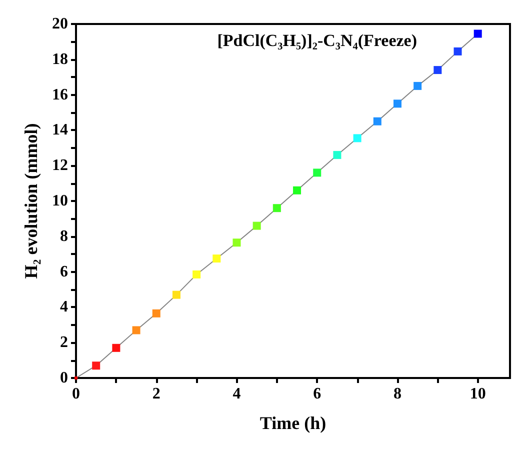 The height and width of the screenshot is (451, 512). I want to click on y-tick-label: 2, so click(64, 343).